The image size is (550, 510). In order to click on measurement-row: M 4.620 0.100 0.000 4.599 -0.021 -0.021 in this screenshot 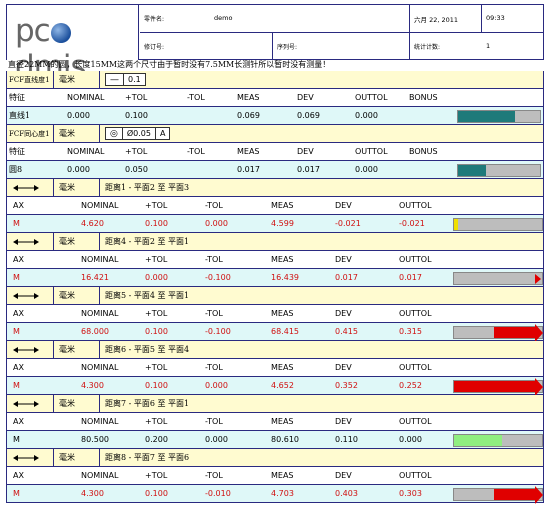, I will do `click(275, 224)`.